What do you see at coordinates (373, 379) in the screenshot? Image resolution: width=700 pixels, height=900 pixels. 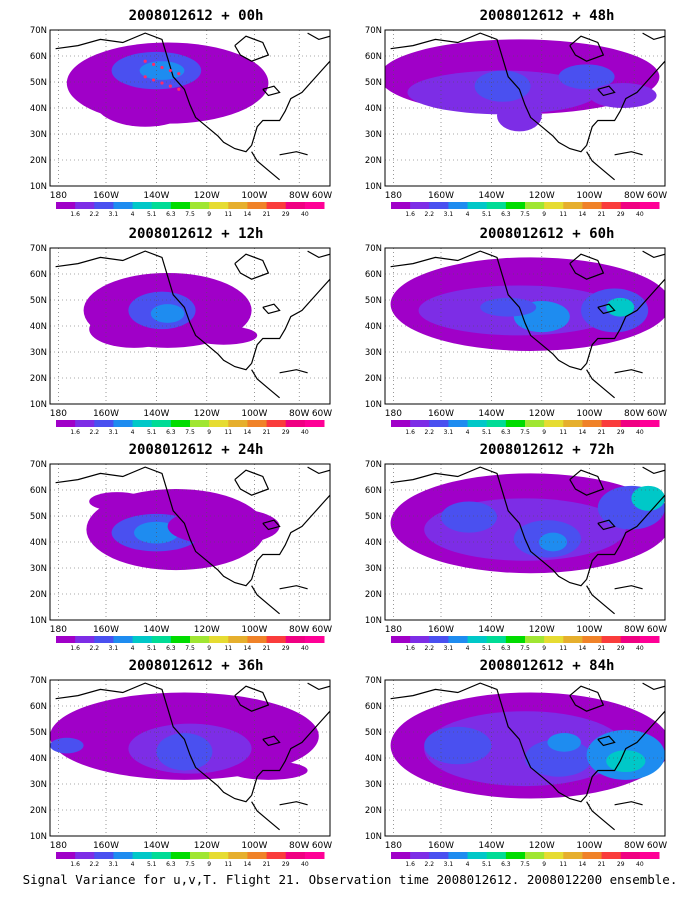 I see `latitude-label: 20N` at bounding box center [373, 379].